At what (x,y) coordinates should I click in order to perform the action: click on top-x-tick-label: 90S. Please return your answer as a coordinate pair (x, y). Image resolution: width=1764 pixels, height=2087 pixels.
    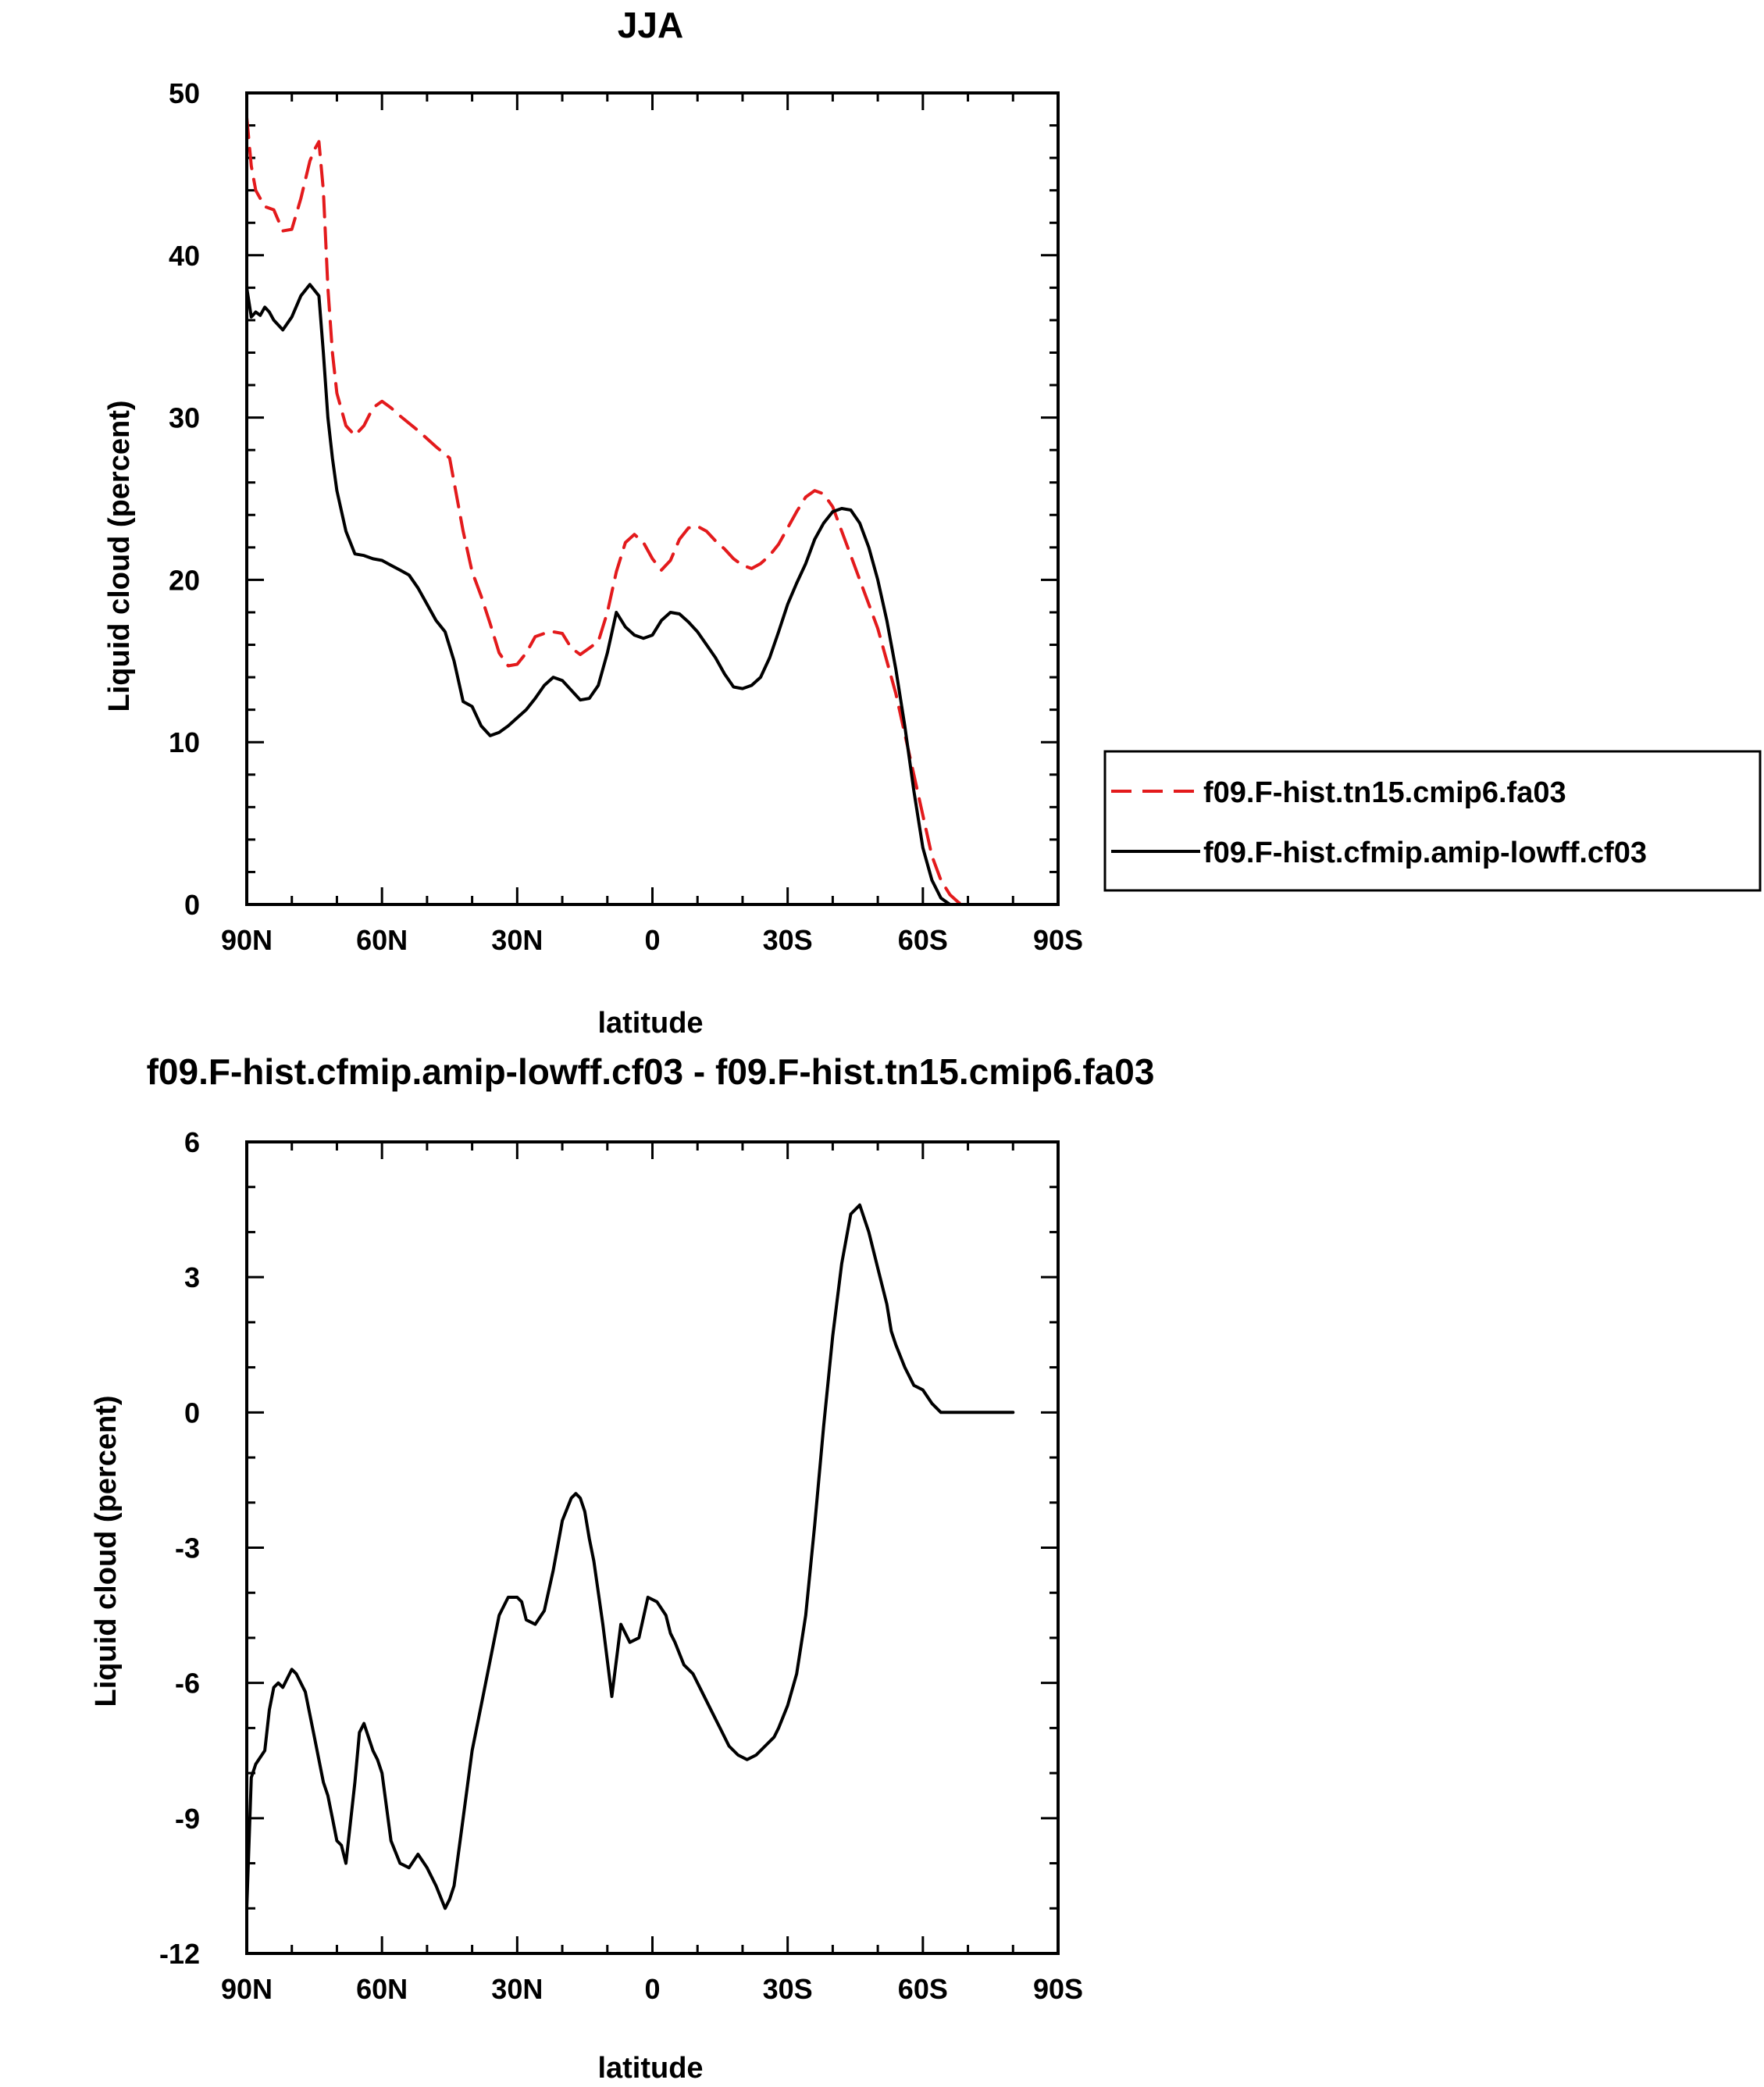
    Looking at the image, I should click on (1058, 940).